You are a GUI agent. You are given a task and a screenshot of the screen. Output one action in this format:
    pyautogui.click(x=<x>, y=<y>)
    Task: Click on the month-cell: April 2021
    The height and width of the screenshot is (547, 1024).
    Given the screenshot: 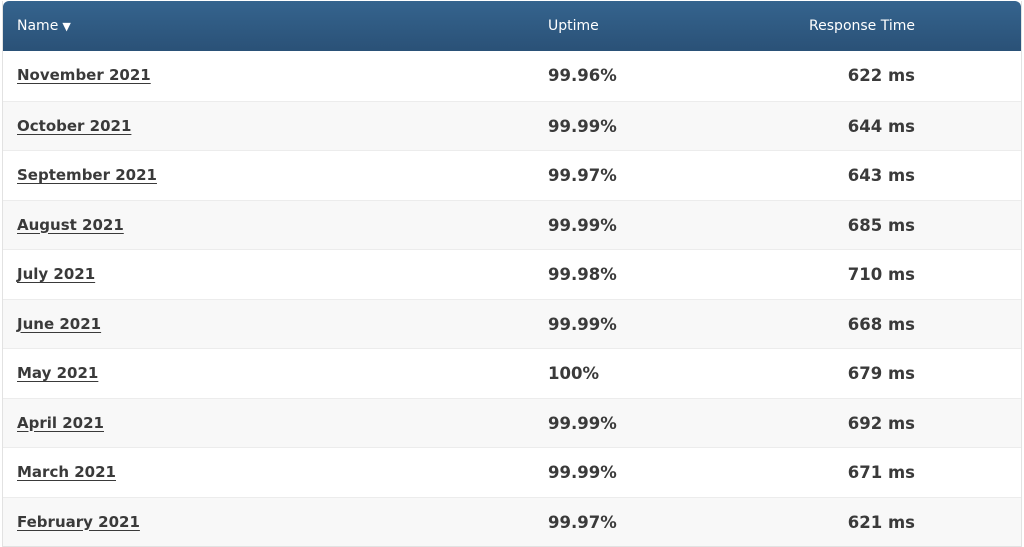 What is the action you would take?
    pyautogui.click(x=60, y=423)
    